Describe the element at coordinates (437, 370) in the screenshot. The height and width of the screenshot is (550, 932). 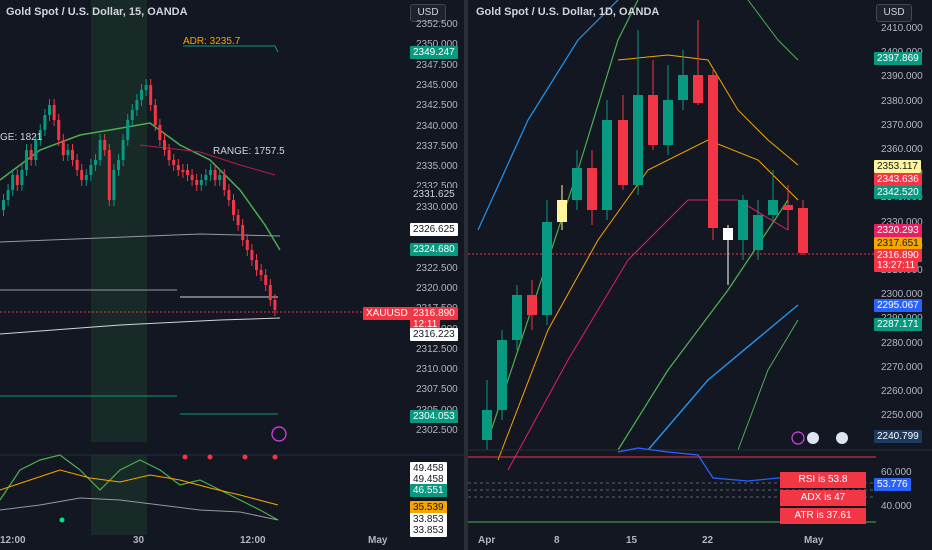
I see `price-axis-tick: 2310.000` at that location.